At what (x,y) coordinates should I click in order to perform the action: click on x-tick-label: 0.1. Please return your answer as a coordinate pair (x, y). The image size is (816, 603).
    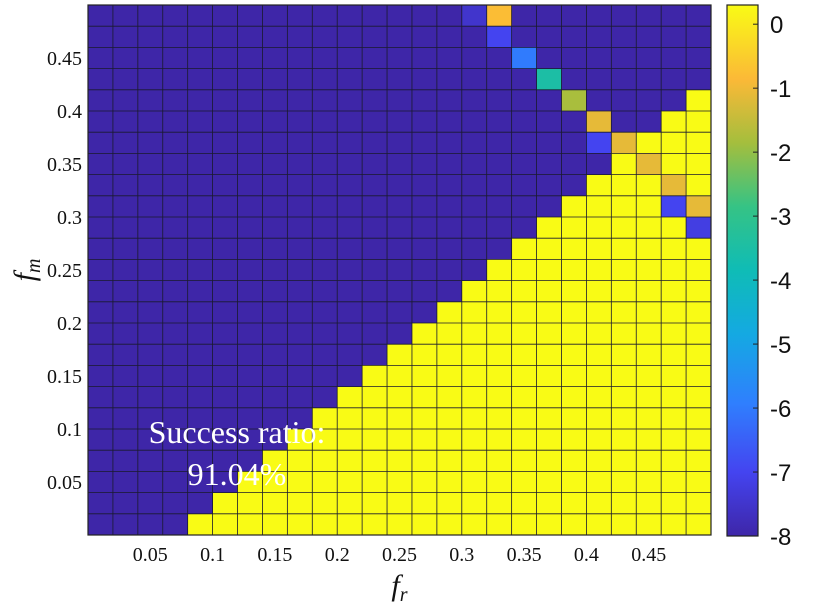
    Looking at the image, I should click on (212, 555).